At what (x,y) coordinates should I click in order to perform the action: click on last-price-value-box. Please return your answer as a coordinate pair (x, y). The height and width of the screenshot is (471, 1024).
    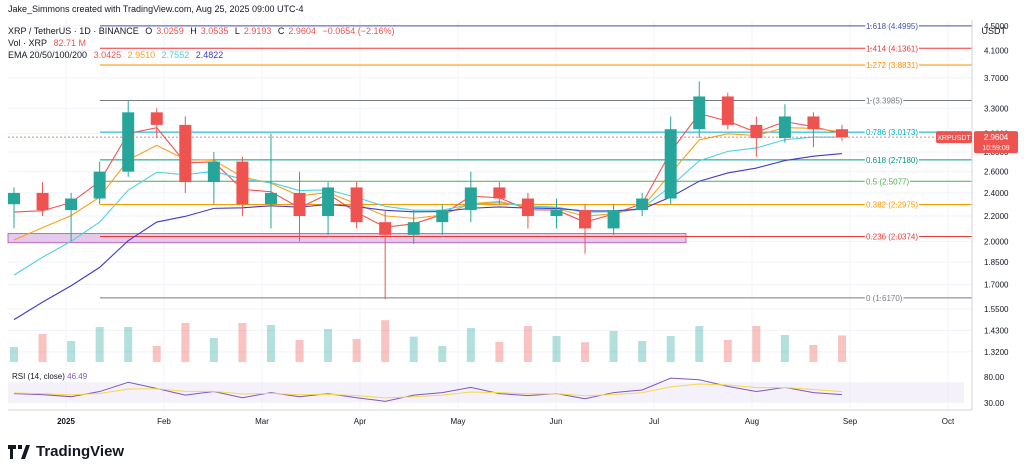
    Looking at the image, I should click on (996, 142).